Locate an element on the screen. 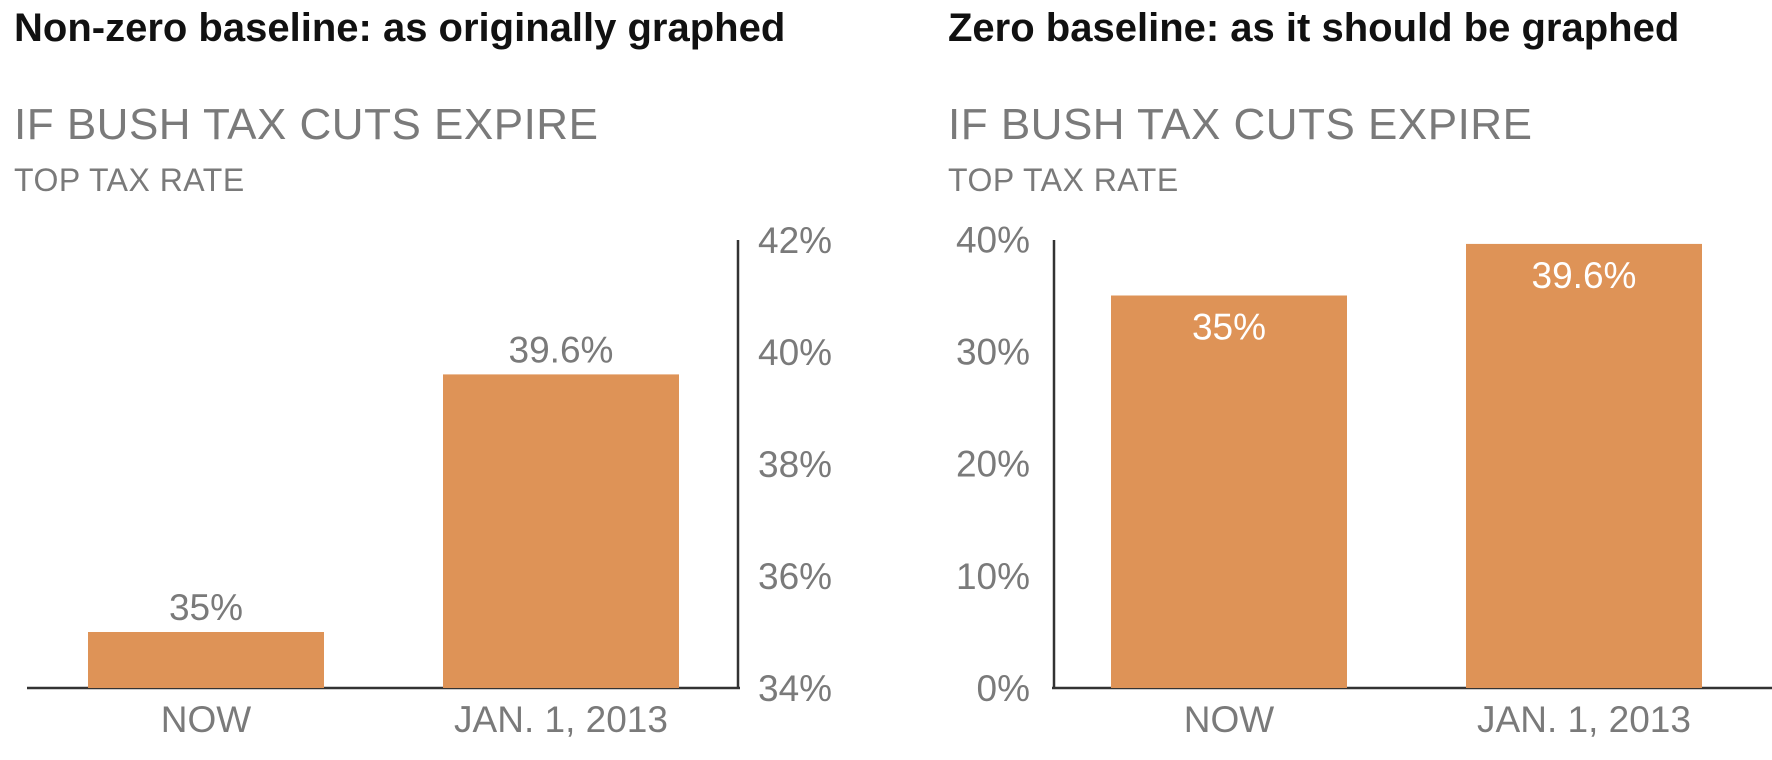 The image size is (1772, 760). y-tick-label: 20% is located at coordinates (993, 464).